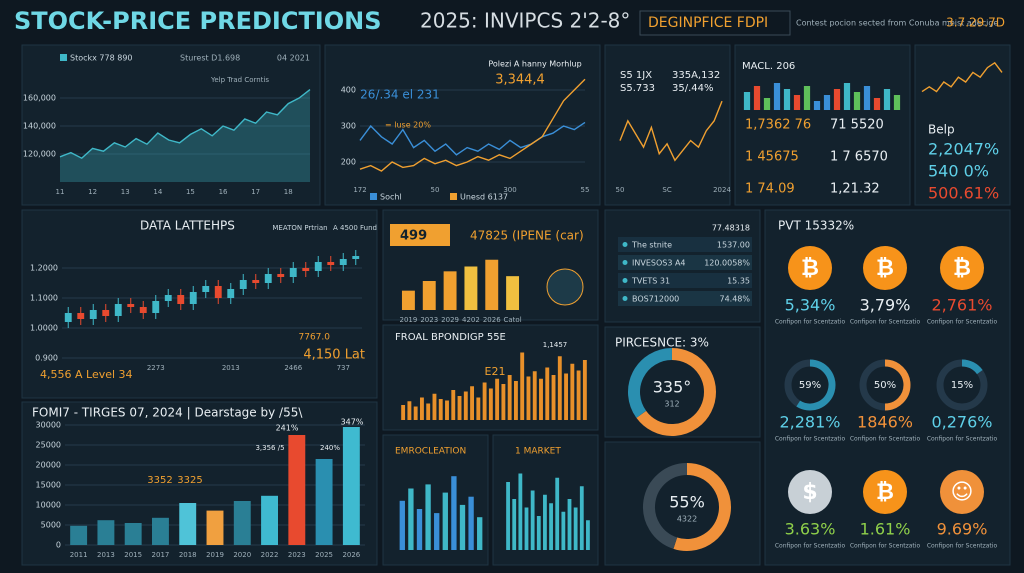  I want to click on x-tick-label: SC, so click(666, 190).